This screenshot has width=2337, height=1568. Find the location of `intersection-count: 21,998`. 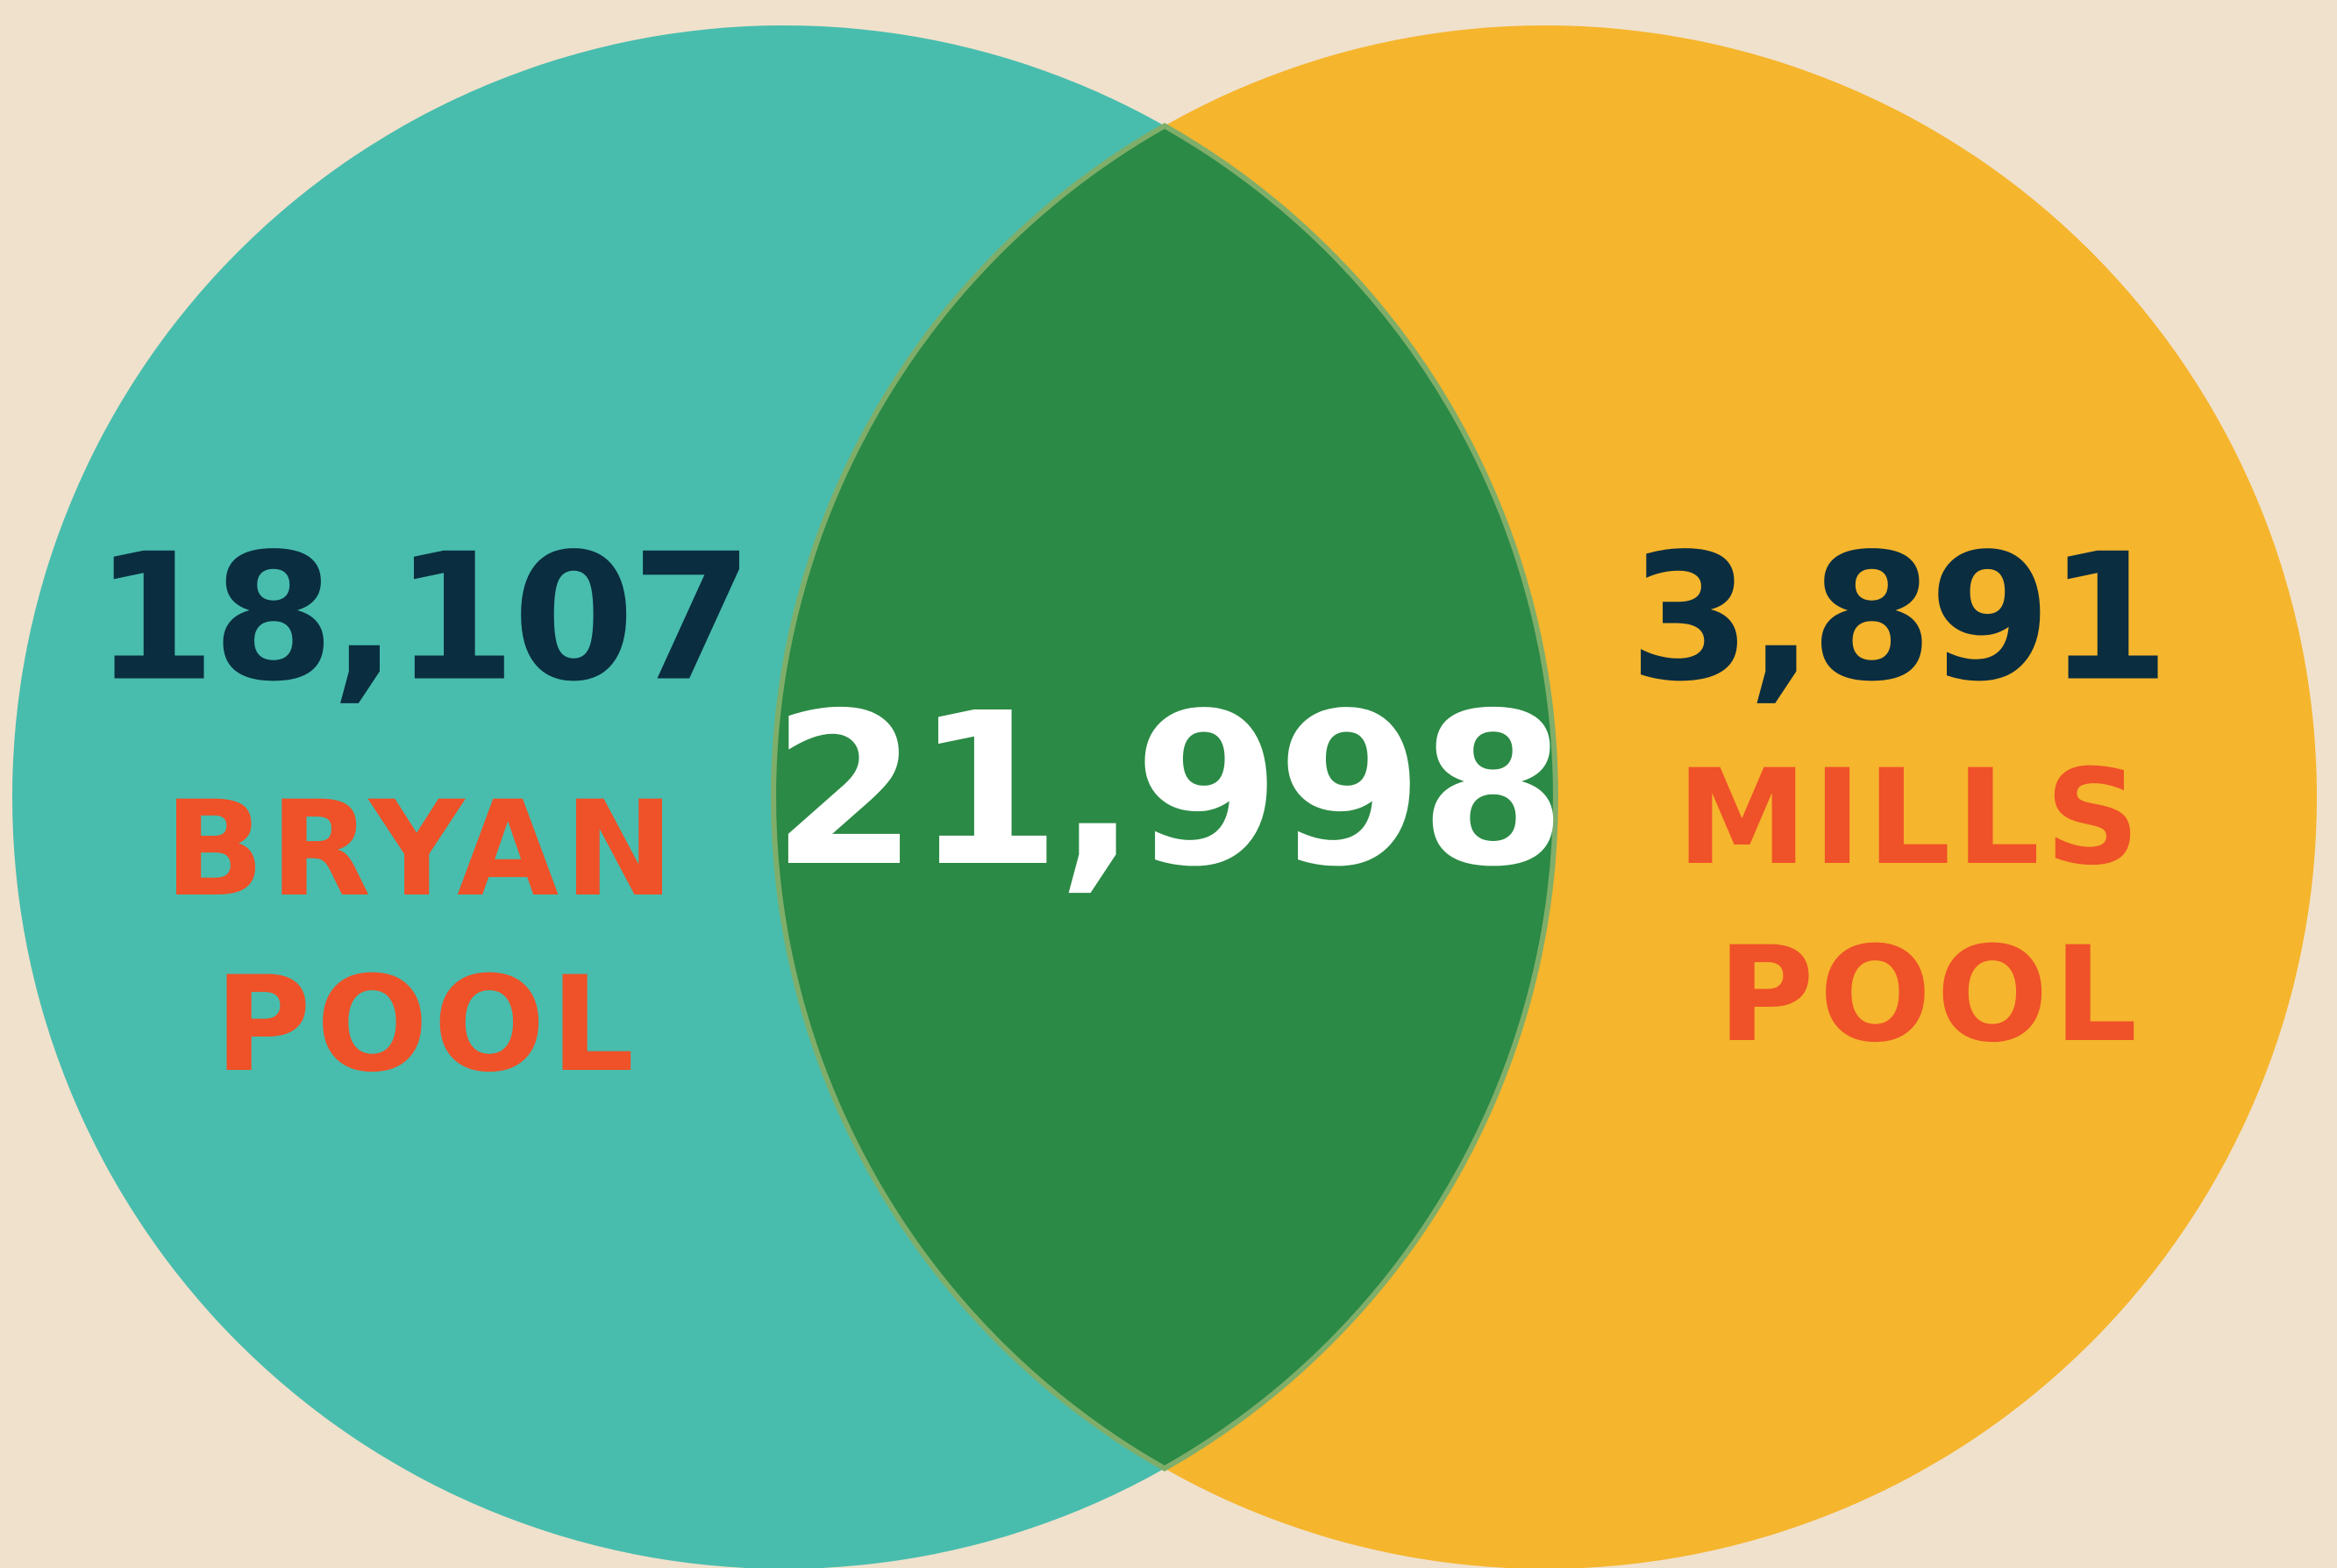

intersection-count: 21,998 is located at coordinates (1167, 790).